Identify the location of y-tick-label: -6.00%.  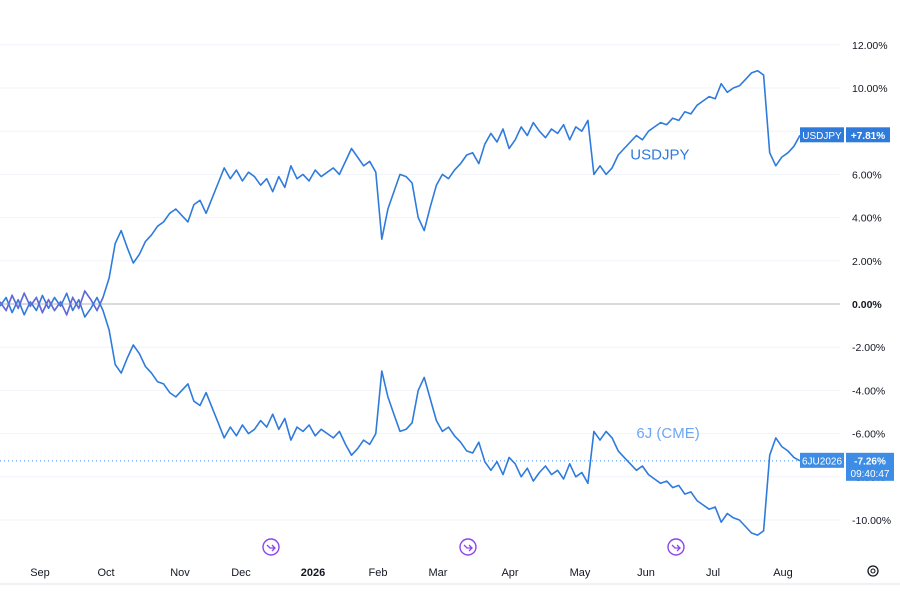
(868, 435).